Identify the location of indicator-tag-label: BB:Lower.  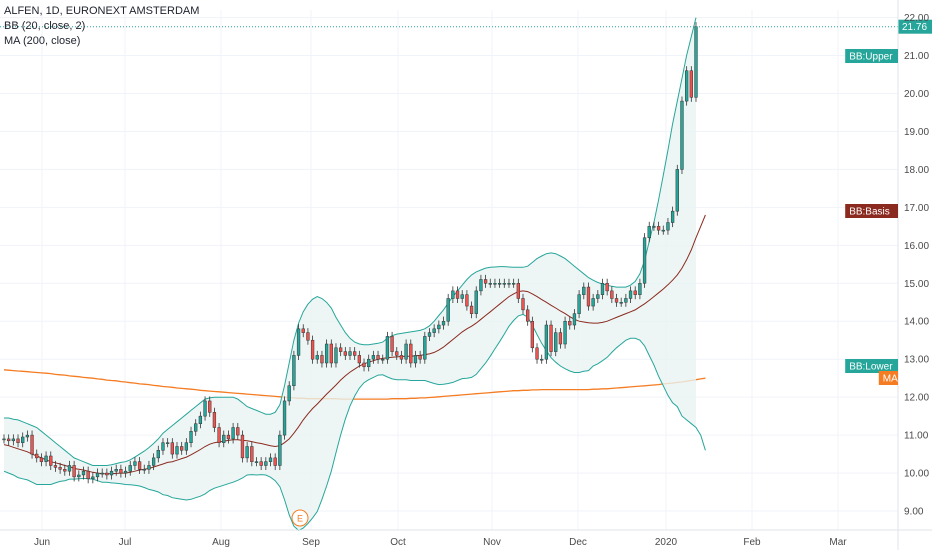
(871, 367).